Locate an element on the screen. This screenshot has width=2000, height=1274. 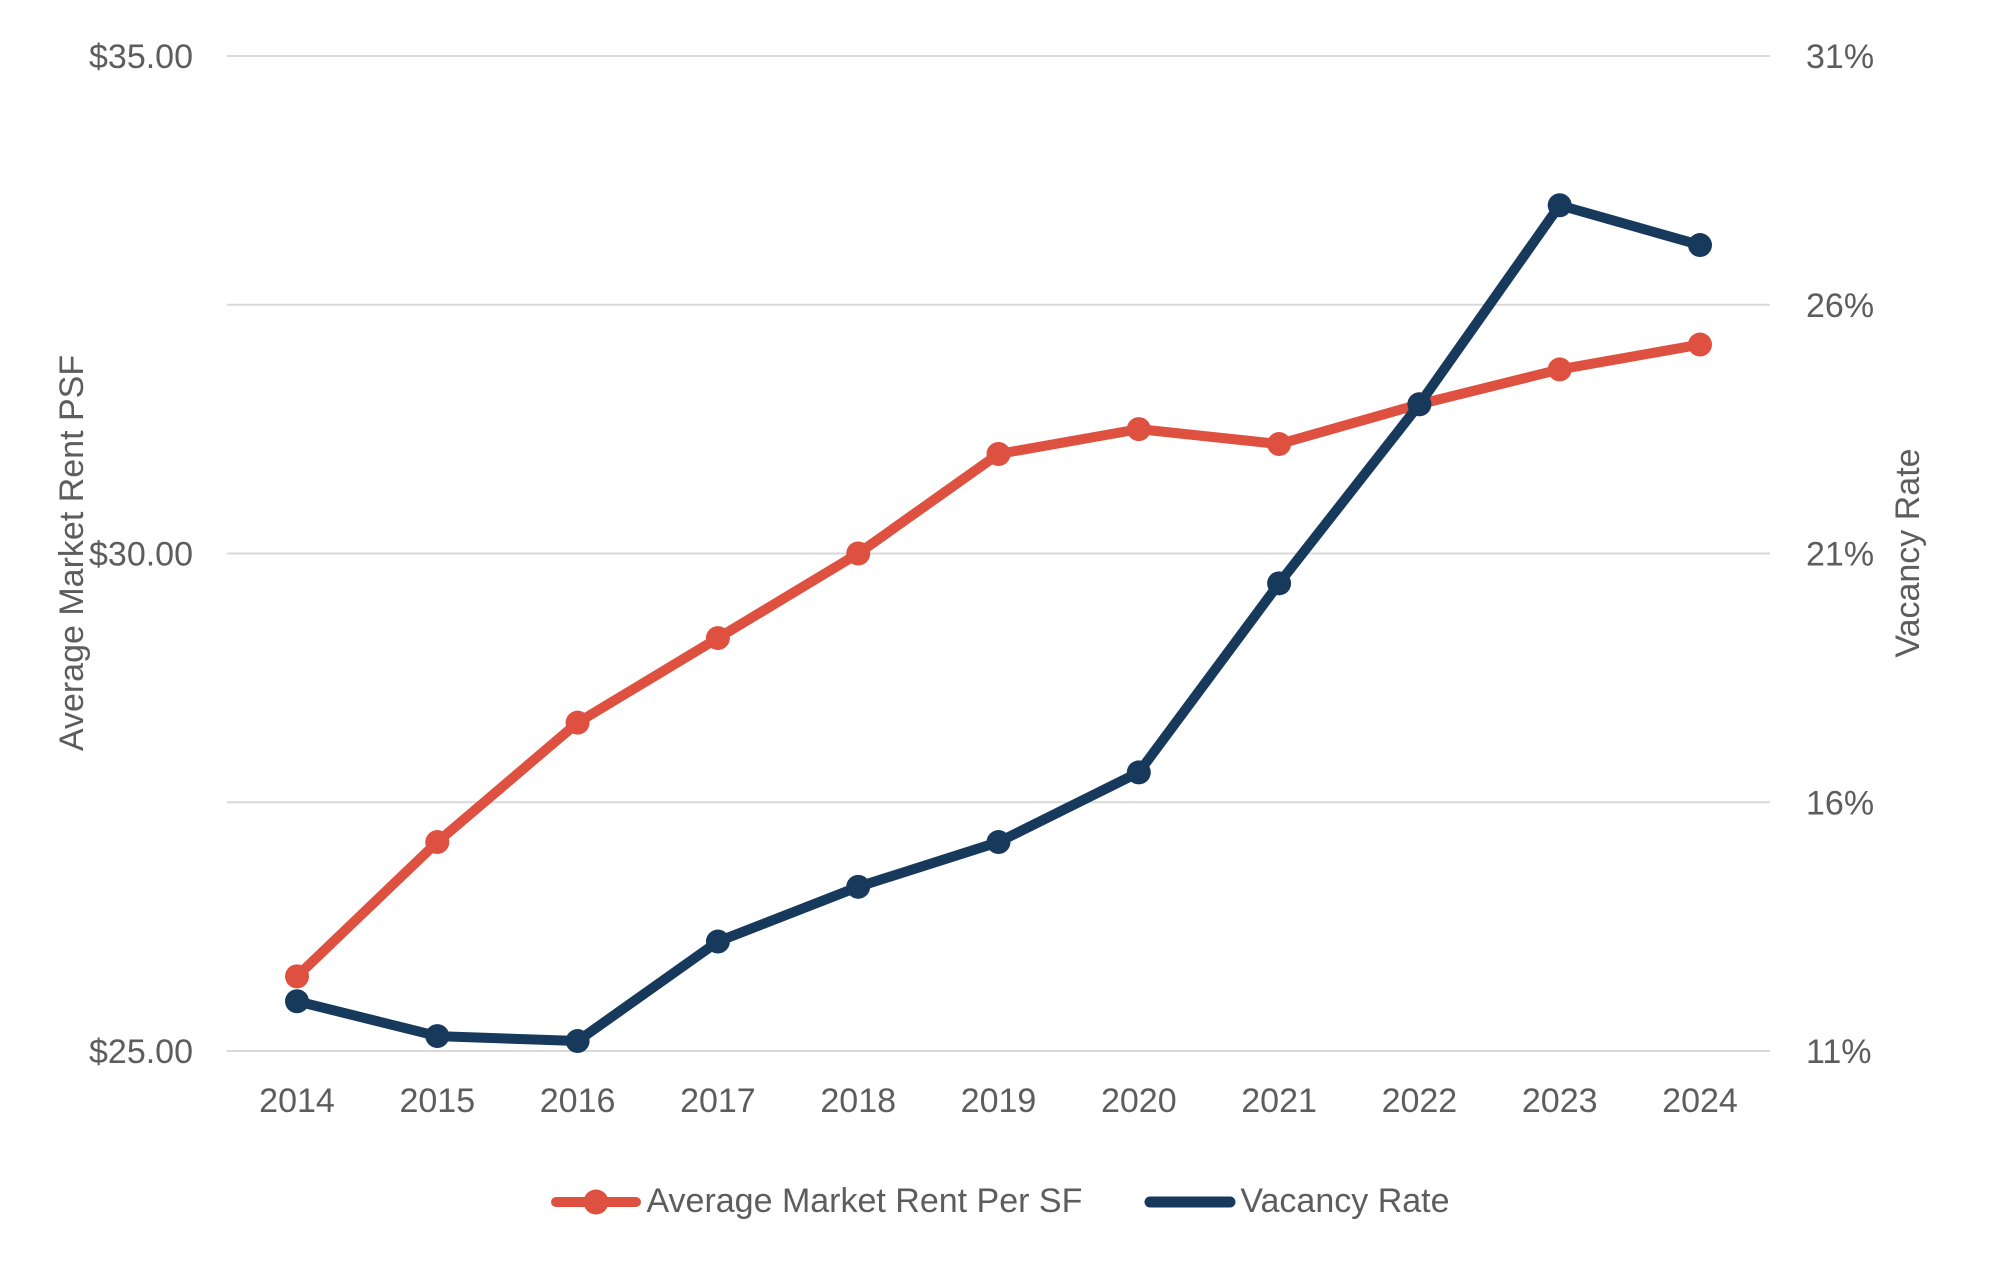
x-axis-tick-label: 2023 is located at coordinates (1560, 1101).